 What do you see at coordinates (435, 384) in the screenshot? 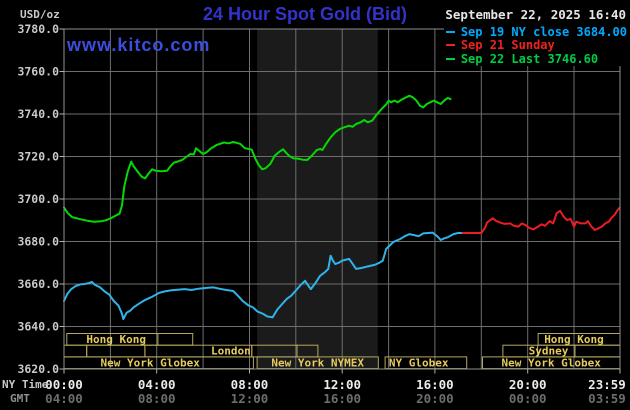
I see `ny-time-tick-label: 16:00` at bounding box center [435, 384].